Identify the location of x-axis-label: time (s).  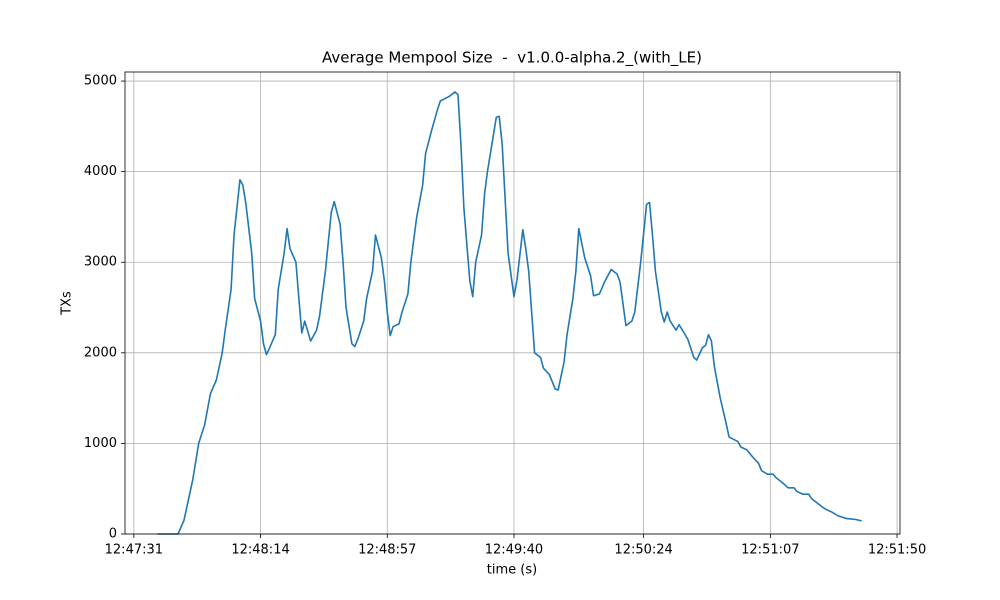
(512, 570).